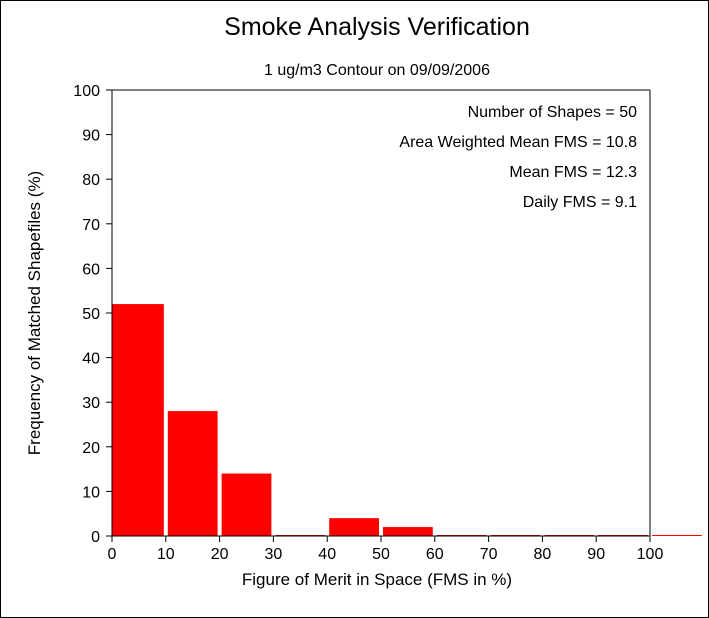 The width and height of the screenshot is (709, 618). What do you see at coordinates (518, 142) in the screenshot?
I see `stat-annotation: Area Weighted Mean FMS = 10.8` at bounding box center [518, 142].